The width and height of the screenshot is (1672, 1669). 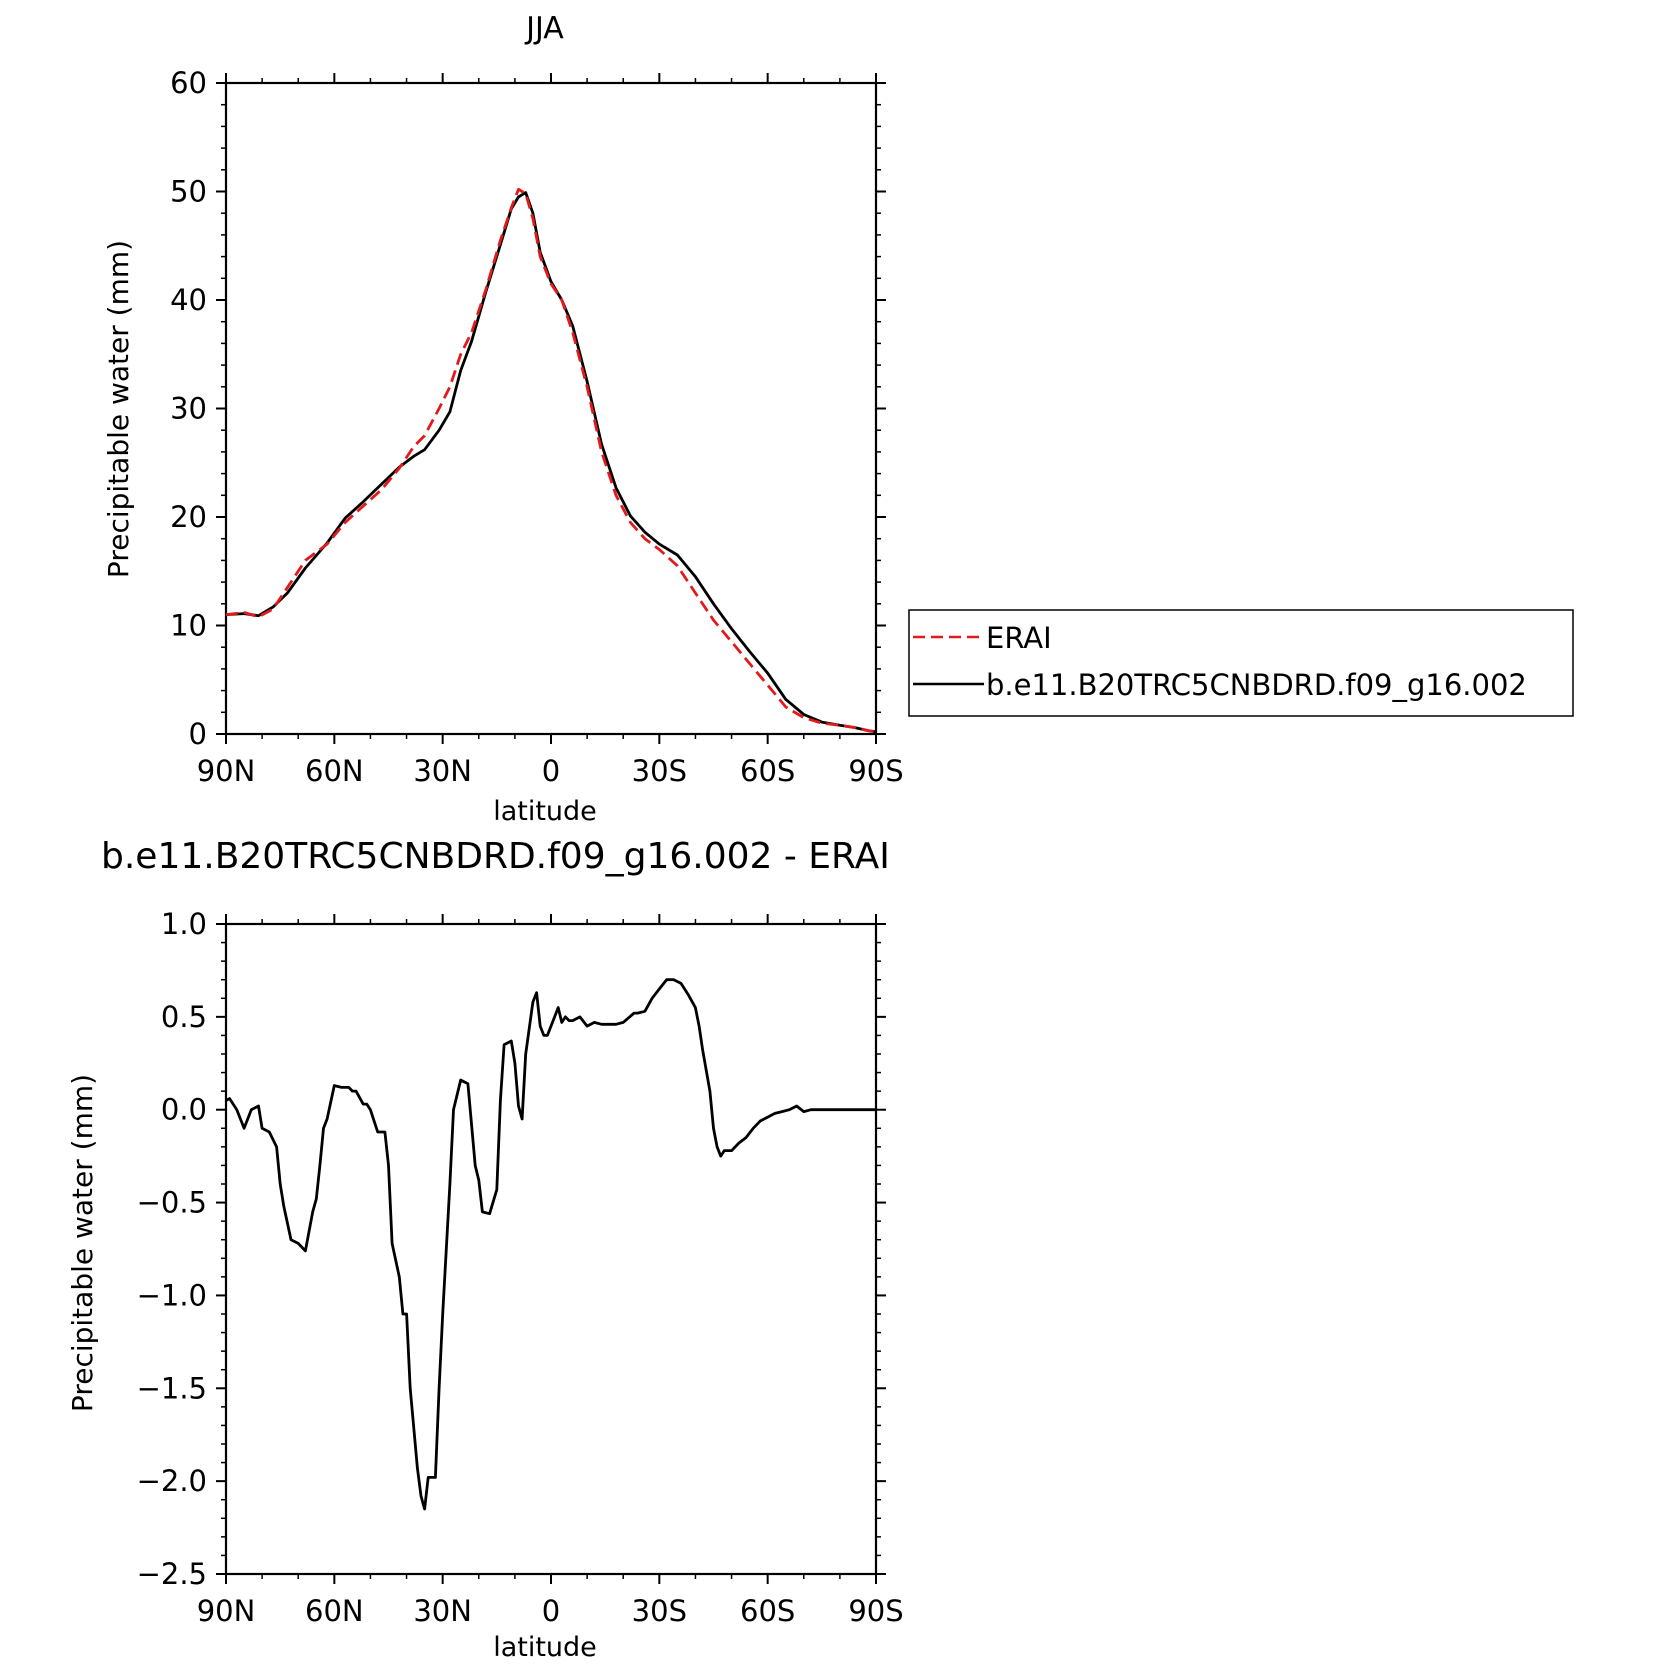 I want to click on bottom-chart-title: b.e11.B20TRC5CNBDRD.f09_g16.002 - ERAI, so click(x=495, y=856).